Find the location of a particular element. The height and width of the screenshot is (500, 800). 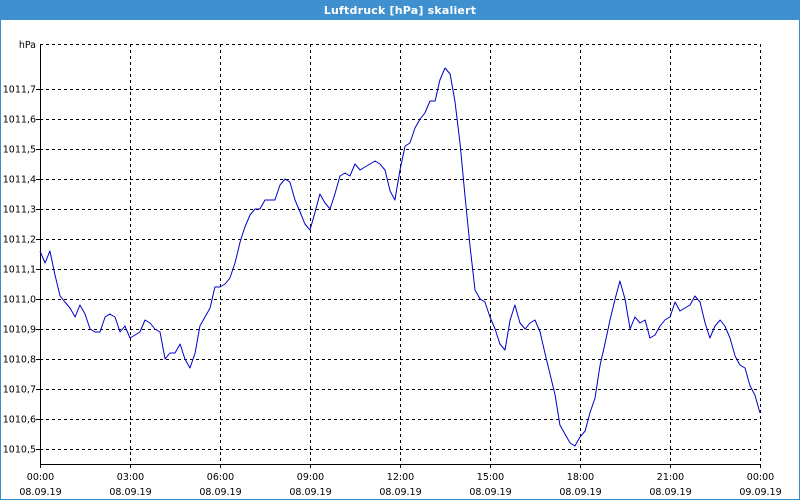

y-tick-label: 1011,3 is located at coordinates (19, 210).